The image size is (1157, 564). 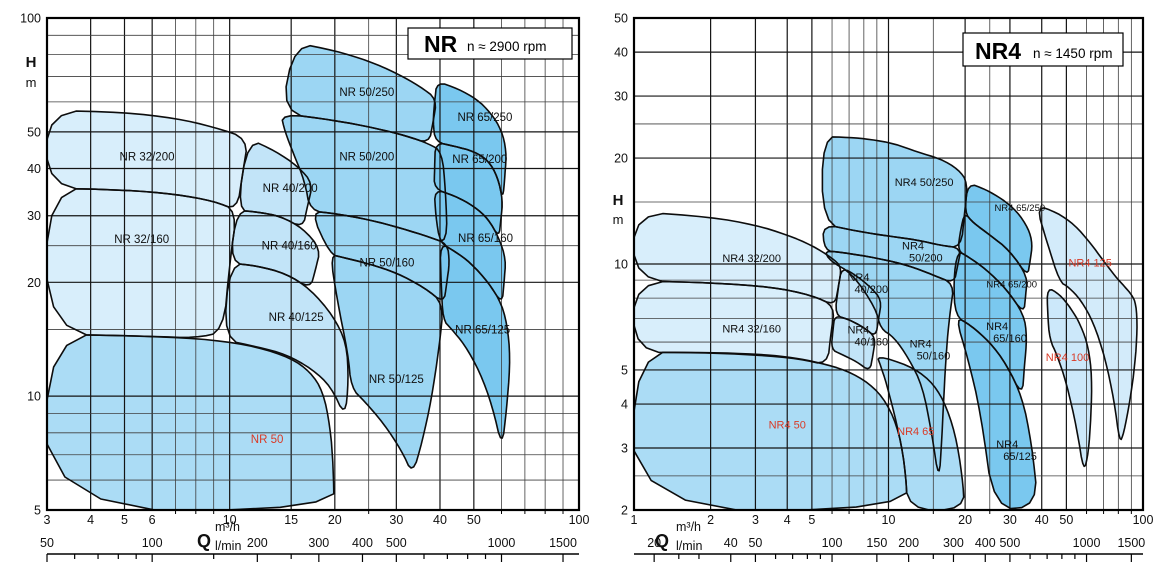 I want to click on region-label-nr4-40-200: NR4 40/200, so click(x=867, y=284).